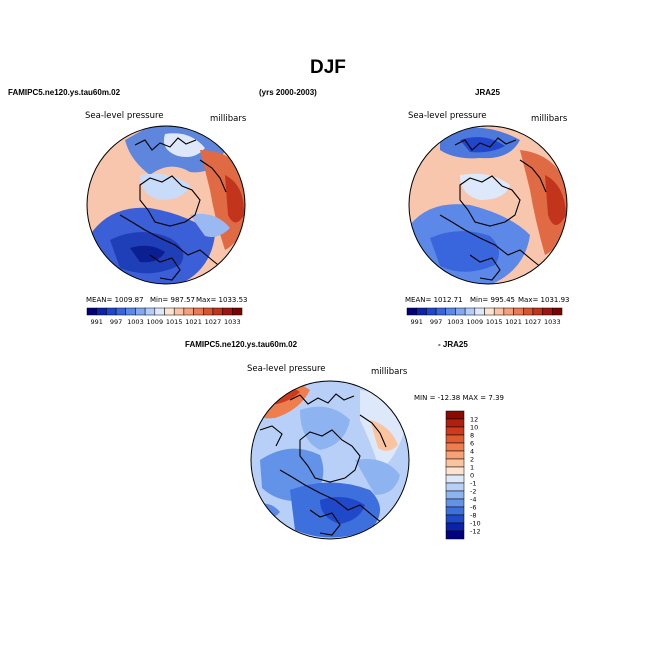 This screenshot has height=654, width=654. I want to click on diff-minmax: MIN = -12.38 MAX = 7.39, so click(459, 398).